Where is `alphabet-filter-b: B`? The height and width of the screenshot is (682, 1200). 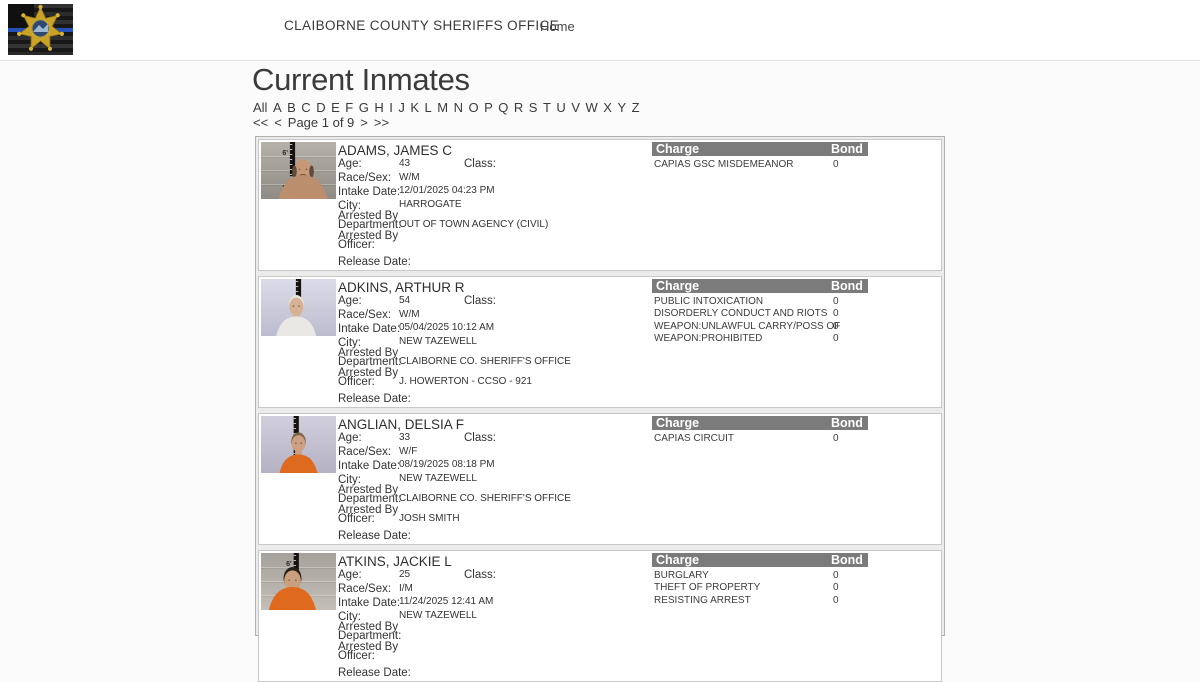
alphabet-filter-b: B is located at coordinates (291, 107).